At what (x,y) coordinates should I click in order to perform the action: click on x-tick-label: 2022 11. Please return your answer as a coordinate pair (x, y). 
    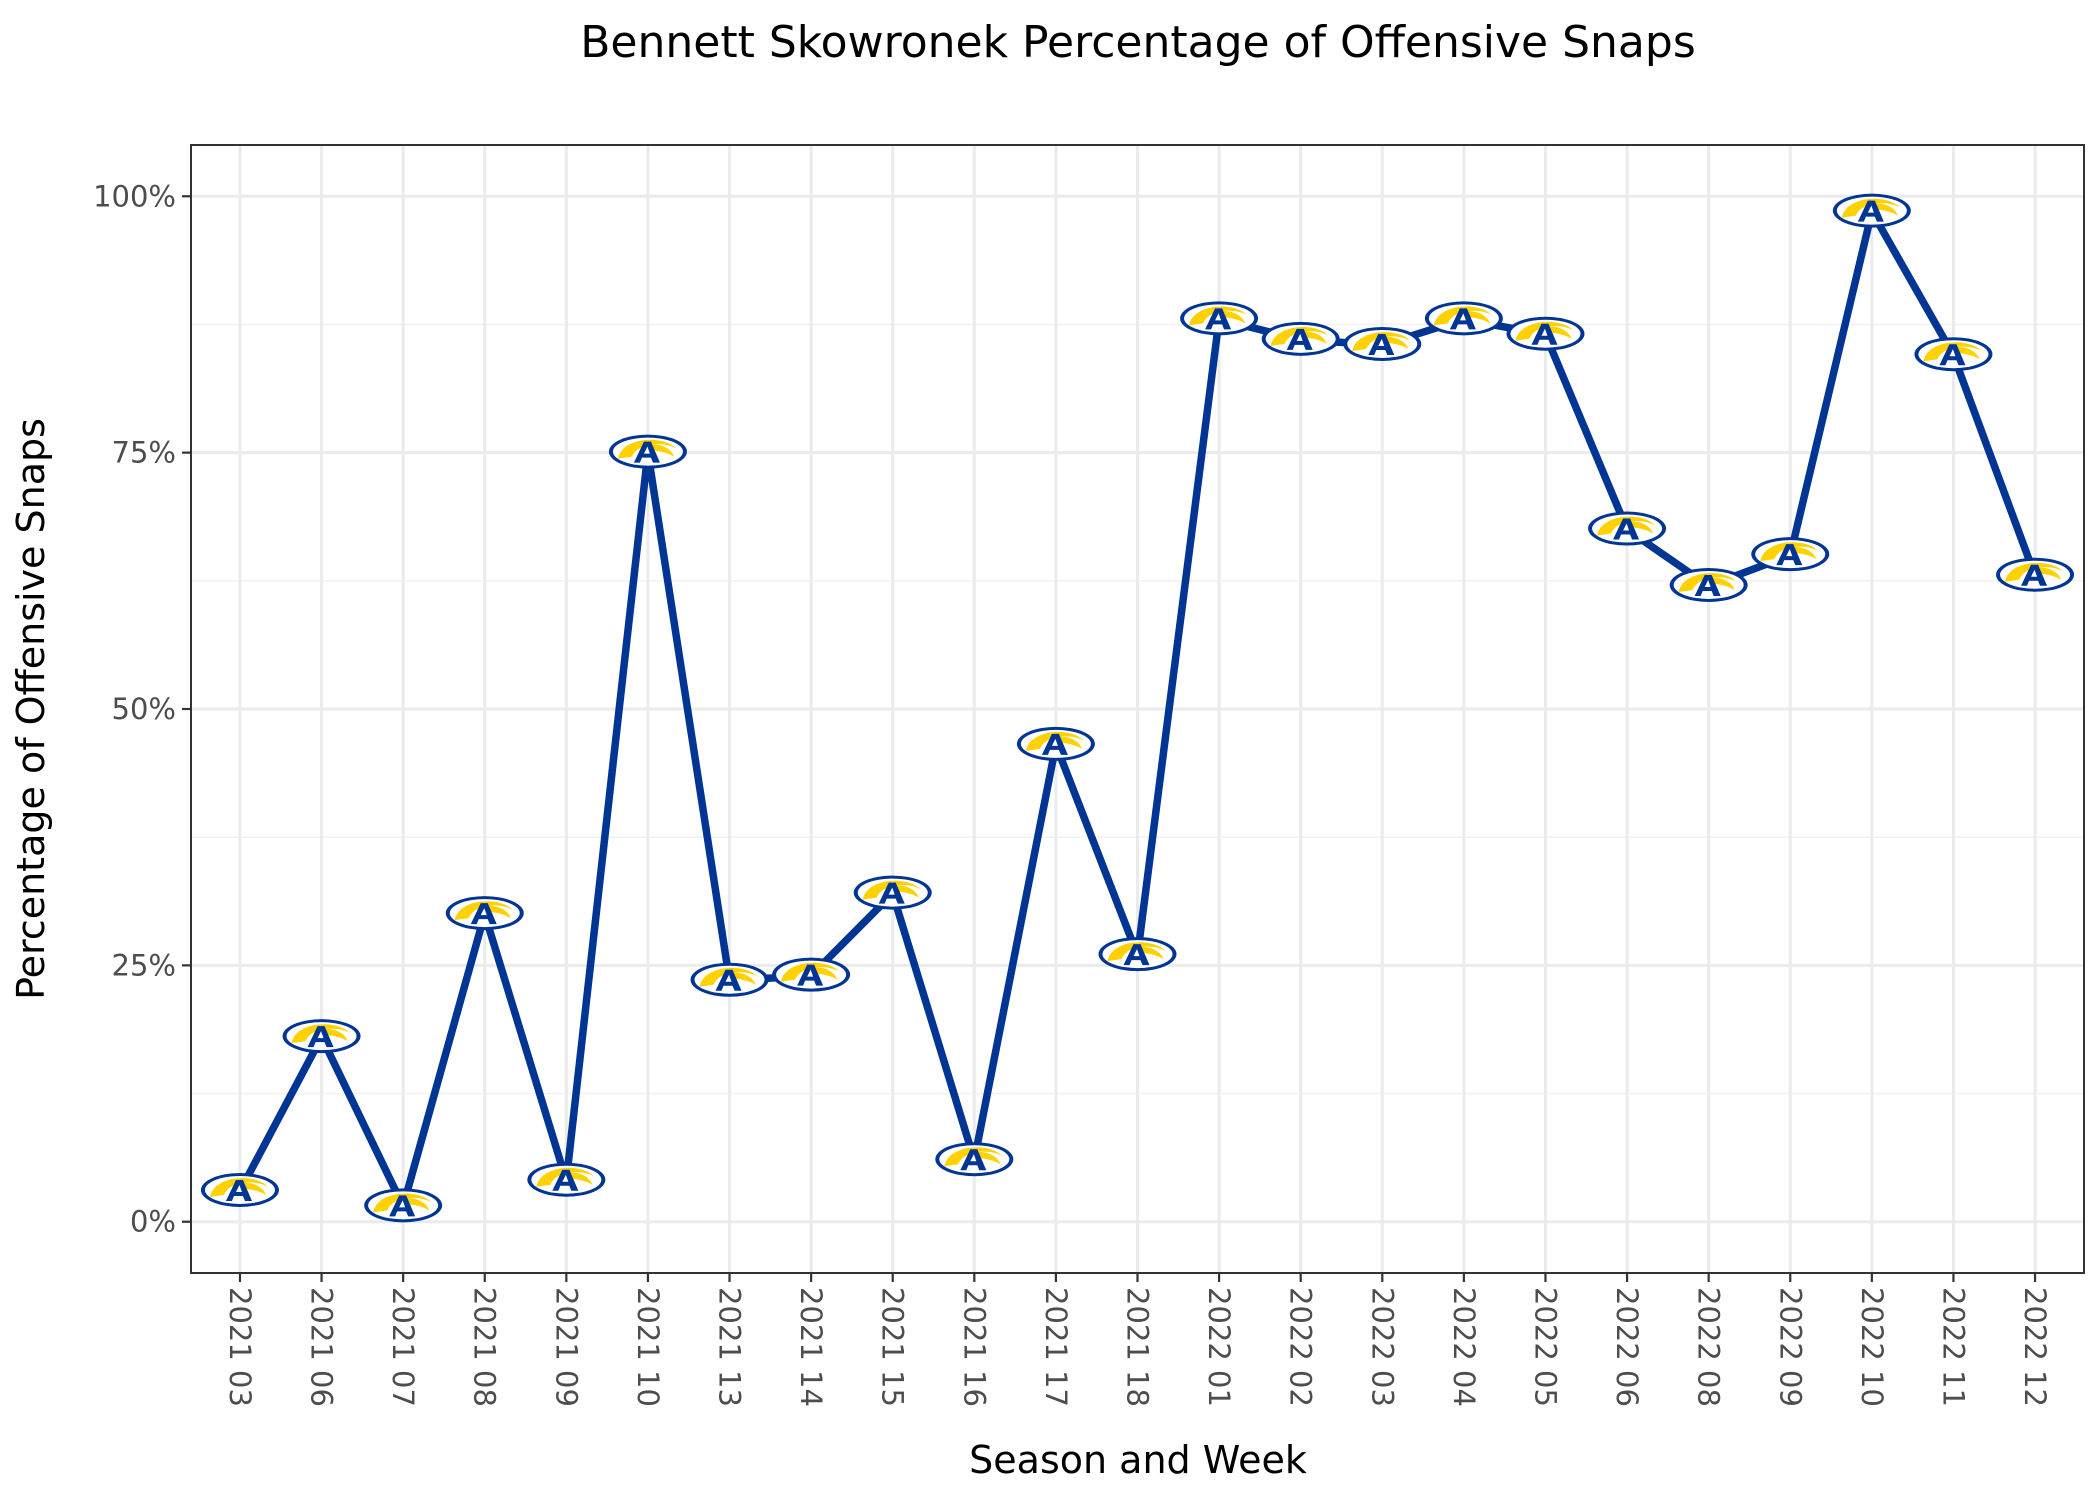
    Looking at the image, I should click on (1953, 1347).